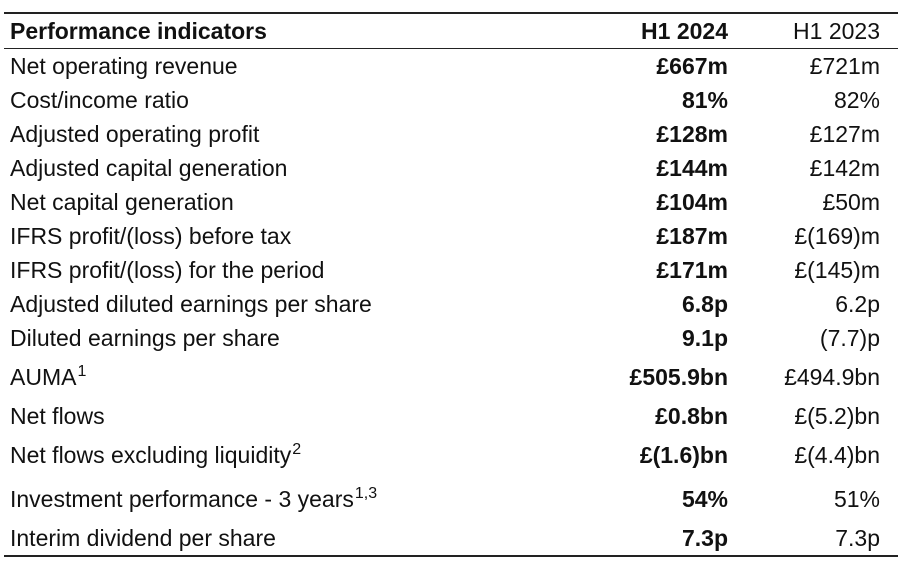 Image resolution: width=902 pixels, height=568 pixels. I want to click on row-current-value: £128m, so click(692, 133).